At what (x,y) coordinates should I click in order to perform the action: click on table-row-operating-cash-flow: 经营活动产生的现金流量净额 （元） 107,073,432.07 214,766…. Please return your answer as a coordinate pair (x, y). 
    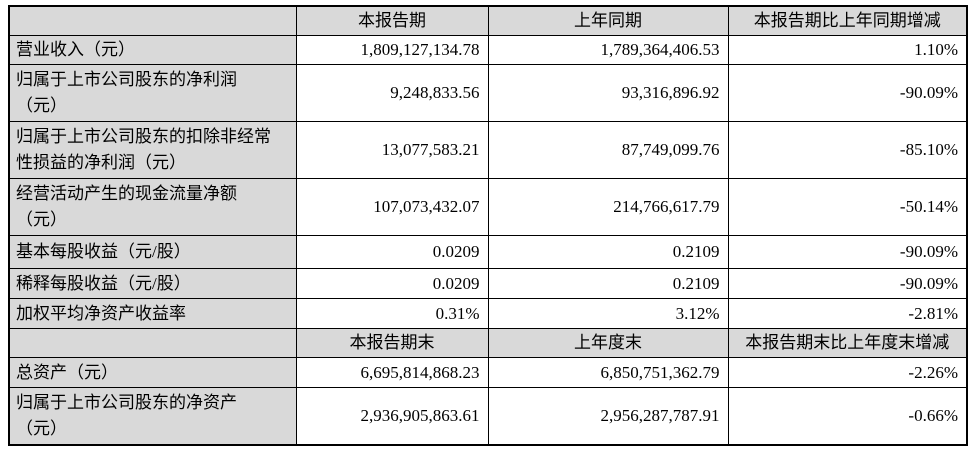
    Looking at the image, I should click on (488, 207).